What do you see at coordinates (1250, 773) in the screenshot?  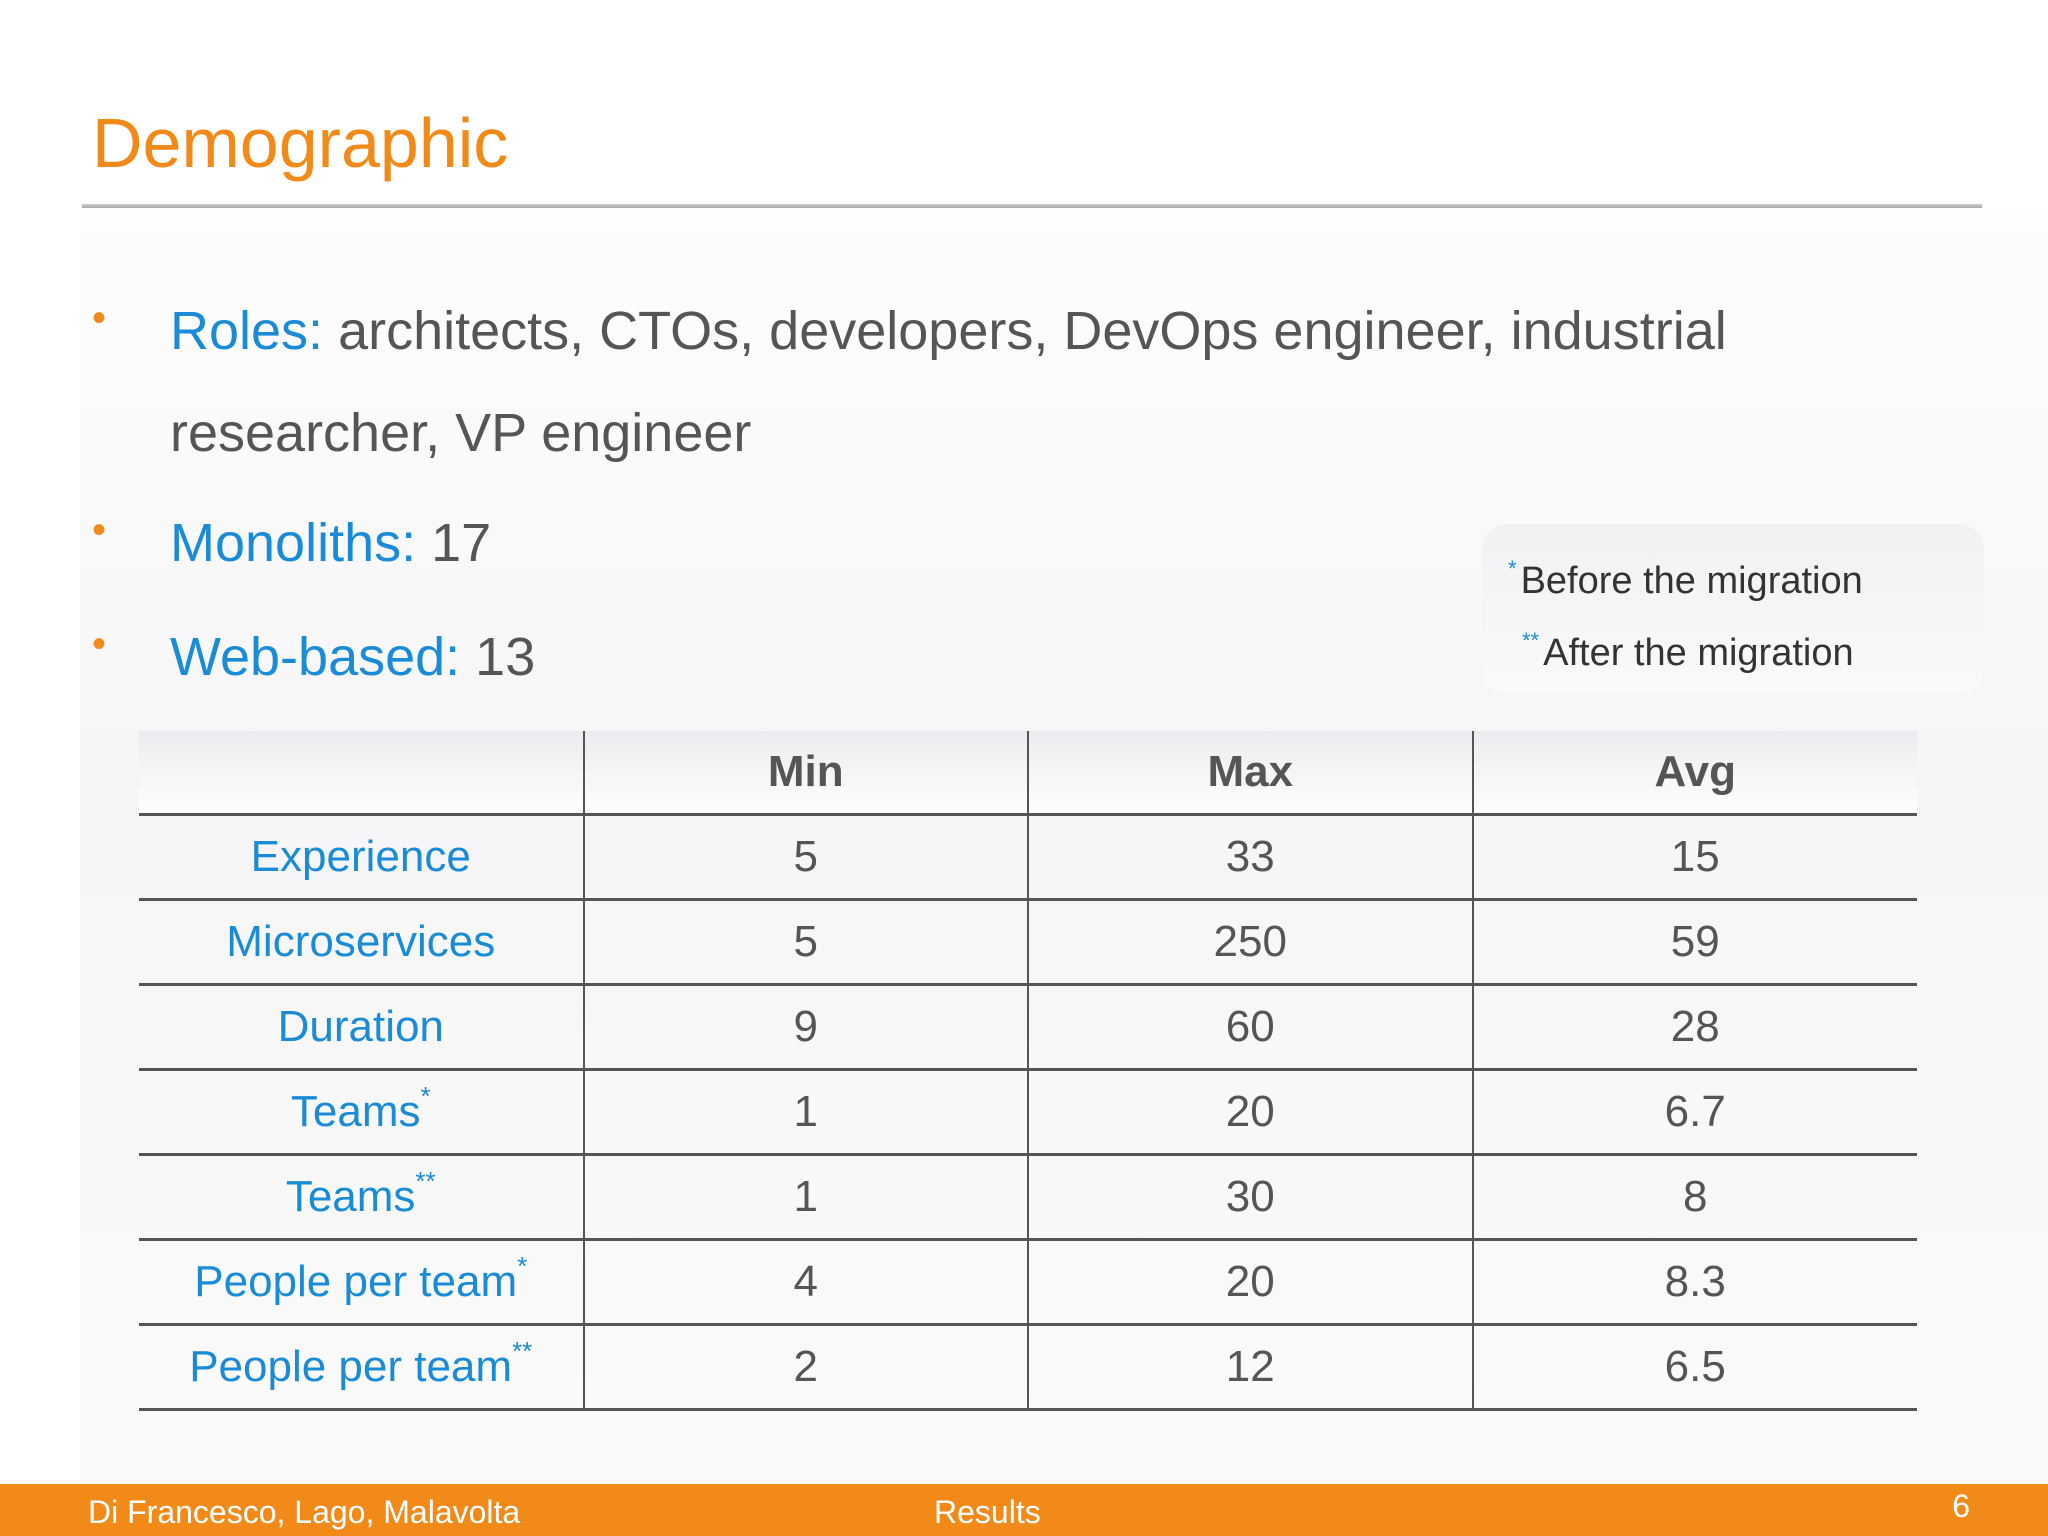 I see `column-header-max: Max` at bounding box center [1250, 773].